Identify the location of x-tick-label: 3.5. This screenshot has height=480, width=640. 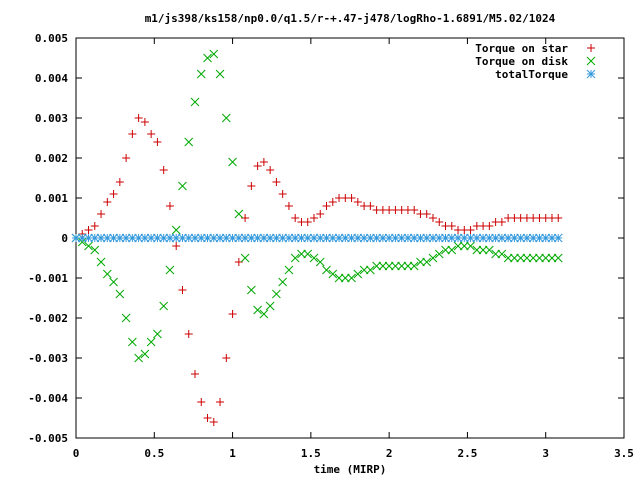
(624, 453).